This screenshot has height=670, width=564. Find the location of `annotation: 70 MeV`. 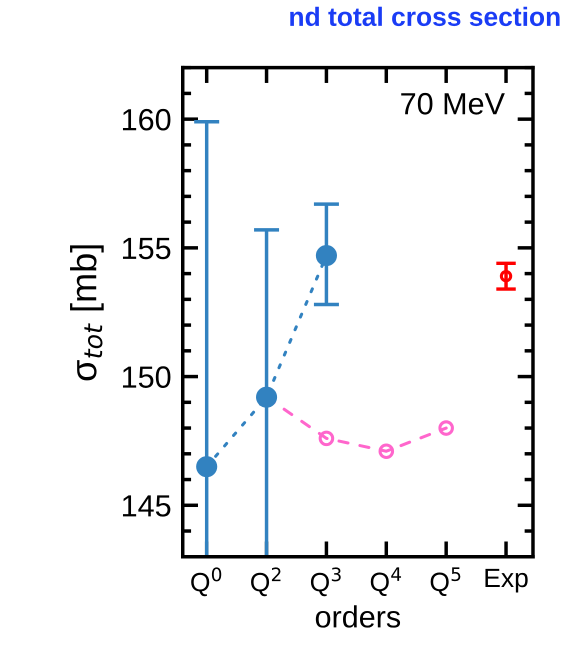

annotation: 70 MeV is located at coordinates (453, 103).